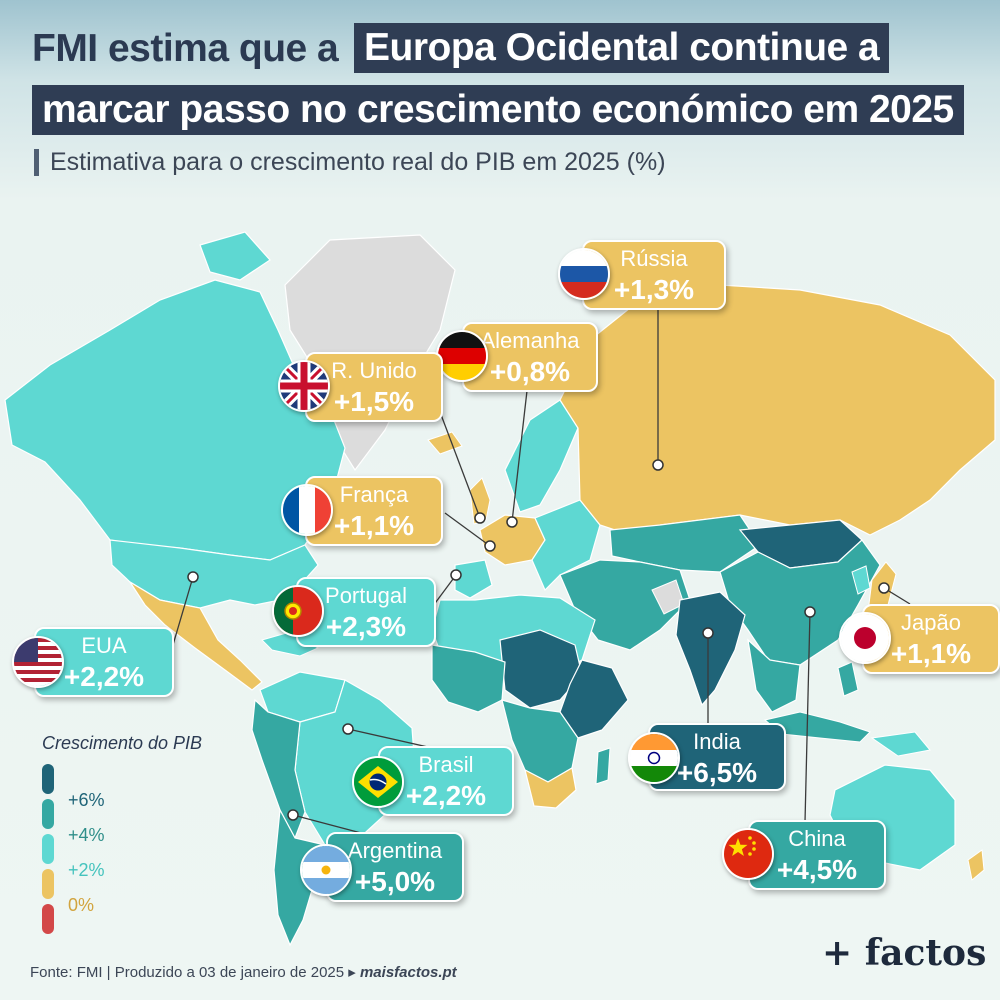 This screenshot has width=1000, height=1000. I want to click on madagascar-shape, so click(603, 766).